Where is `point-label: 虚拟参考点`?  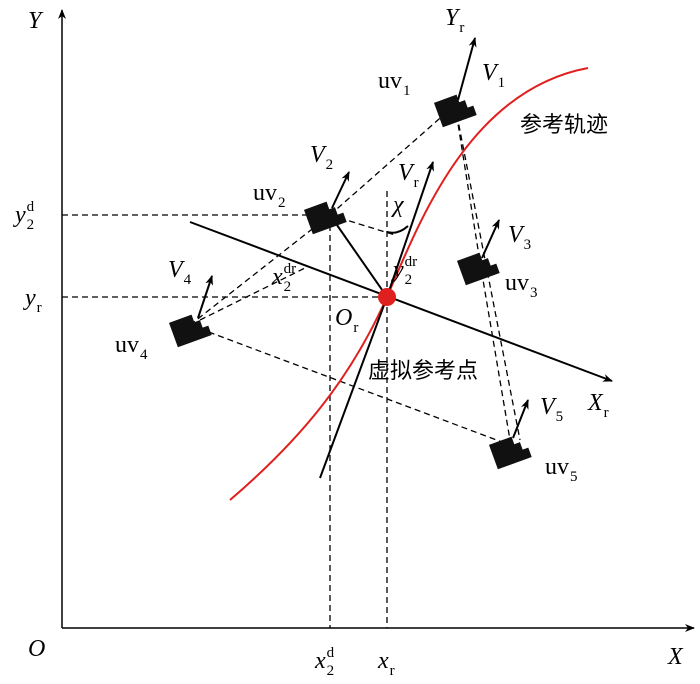 point-label: 虚拟参考点 is located at coordinates (423, 371).